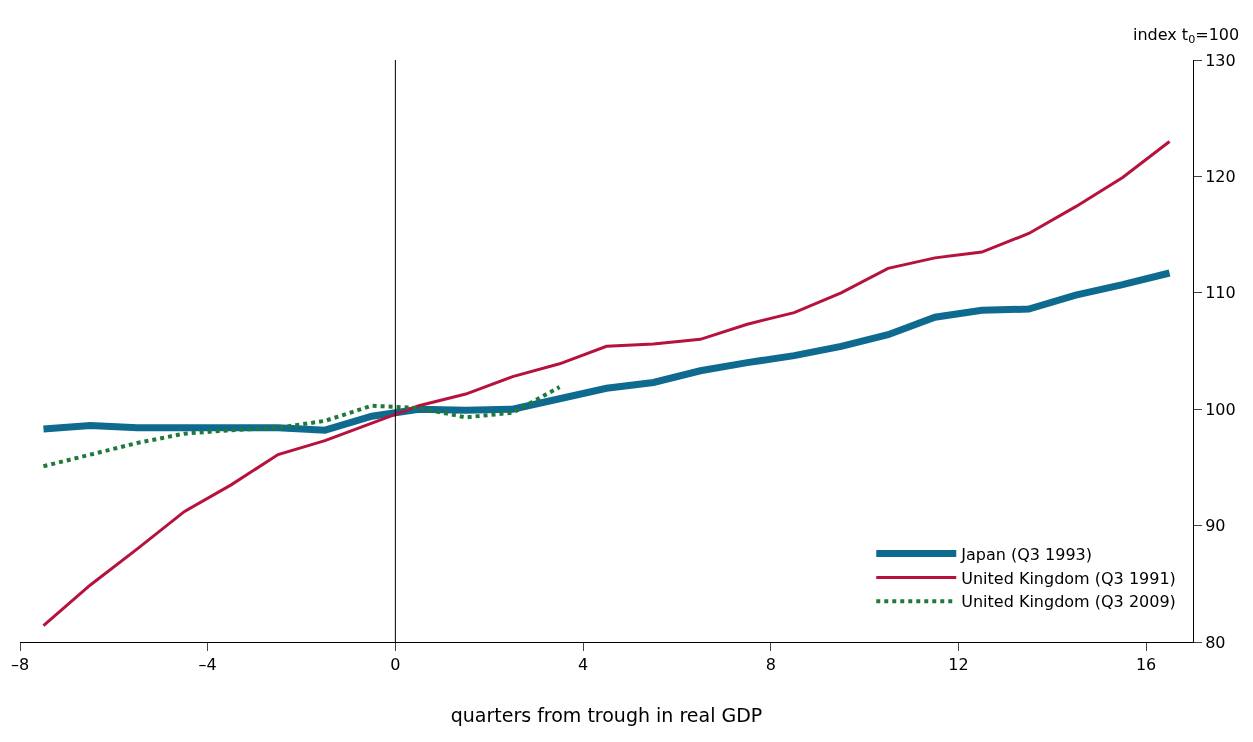  I want to click on legend-label: Japan (Q3 1993), so click(1026, 554).